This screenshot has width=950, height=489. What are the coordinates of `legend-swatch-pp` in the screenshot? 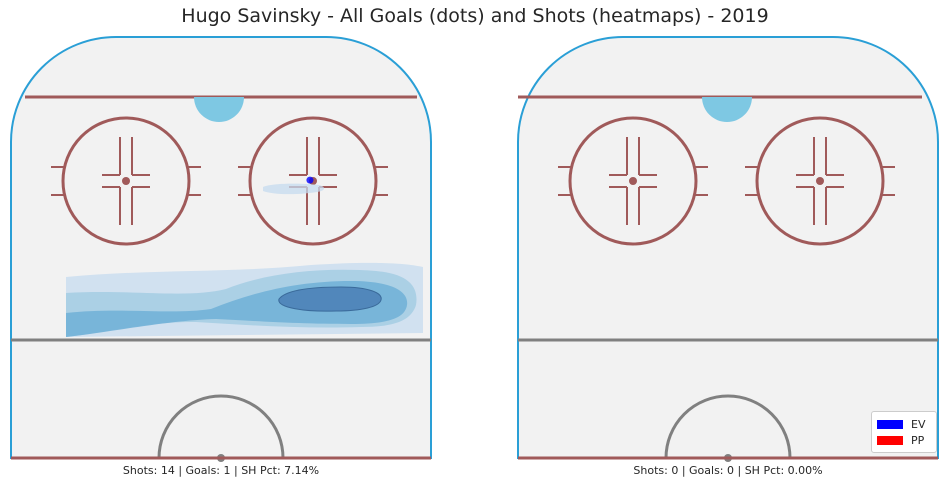 It's located at (890, 440).